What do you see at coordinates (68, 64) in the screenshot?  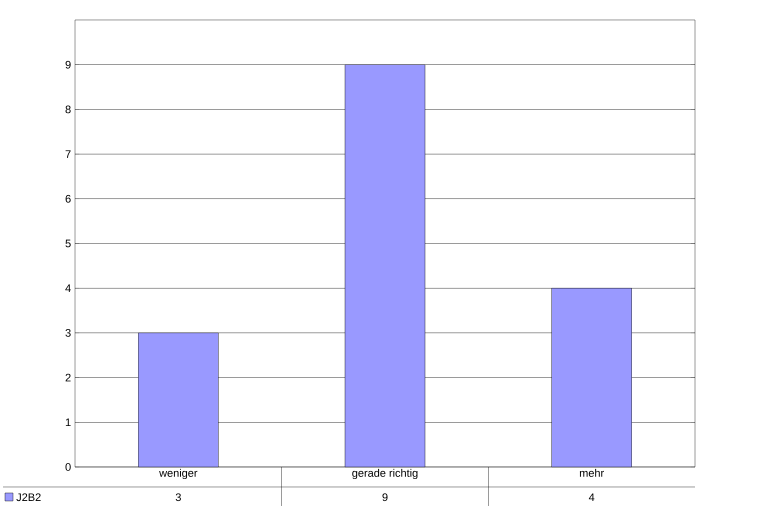 I see `y-tick-label: 9` at bounding box center [68, 64].